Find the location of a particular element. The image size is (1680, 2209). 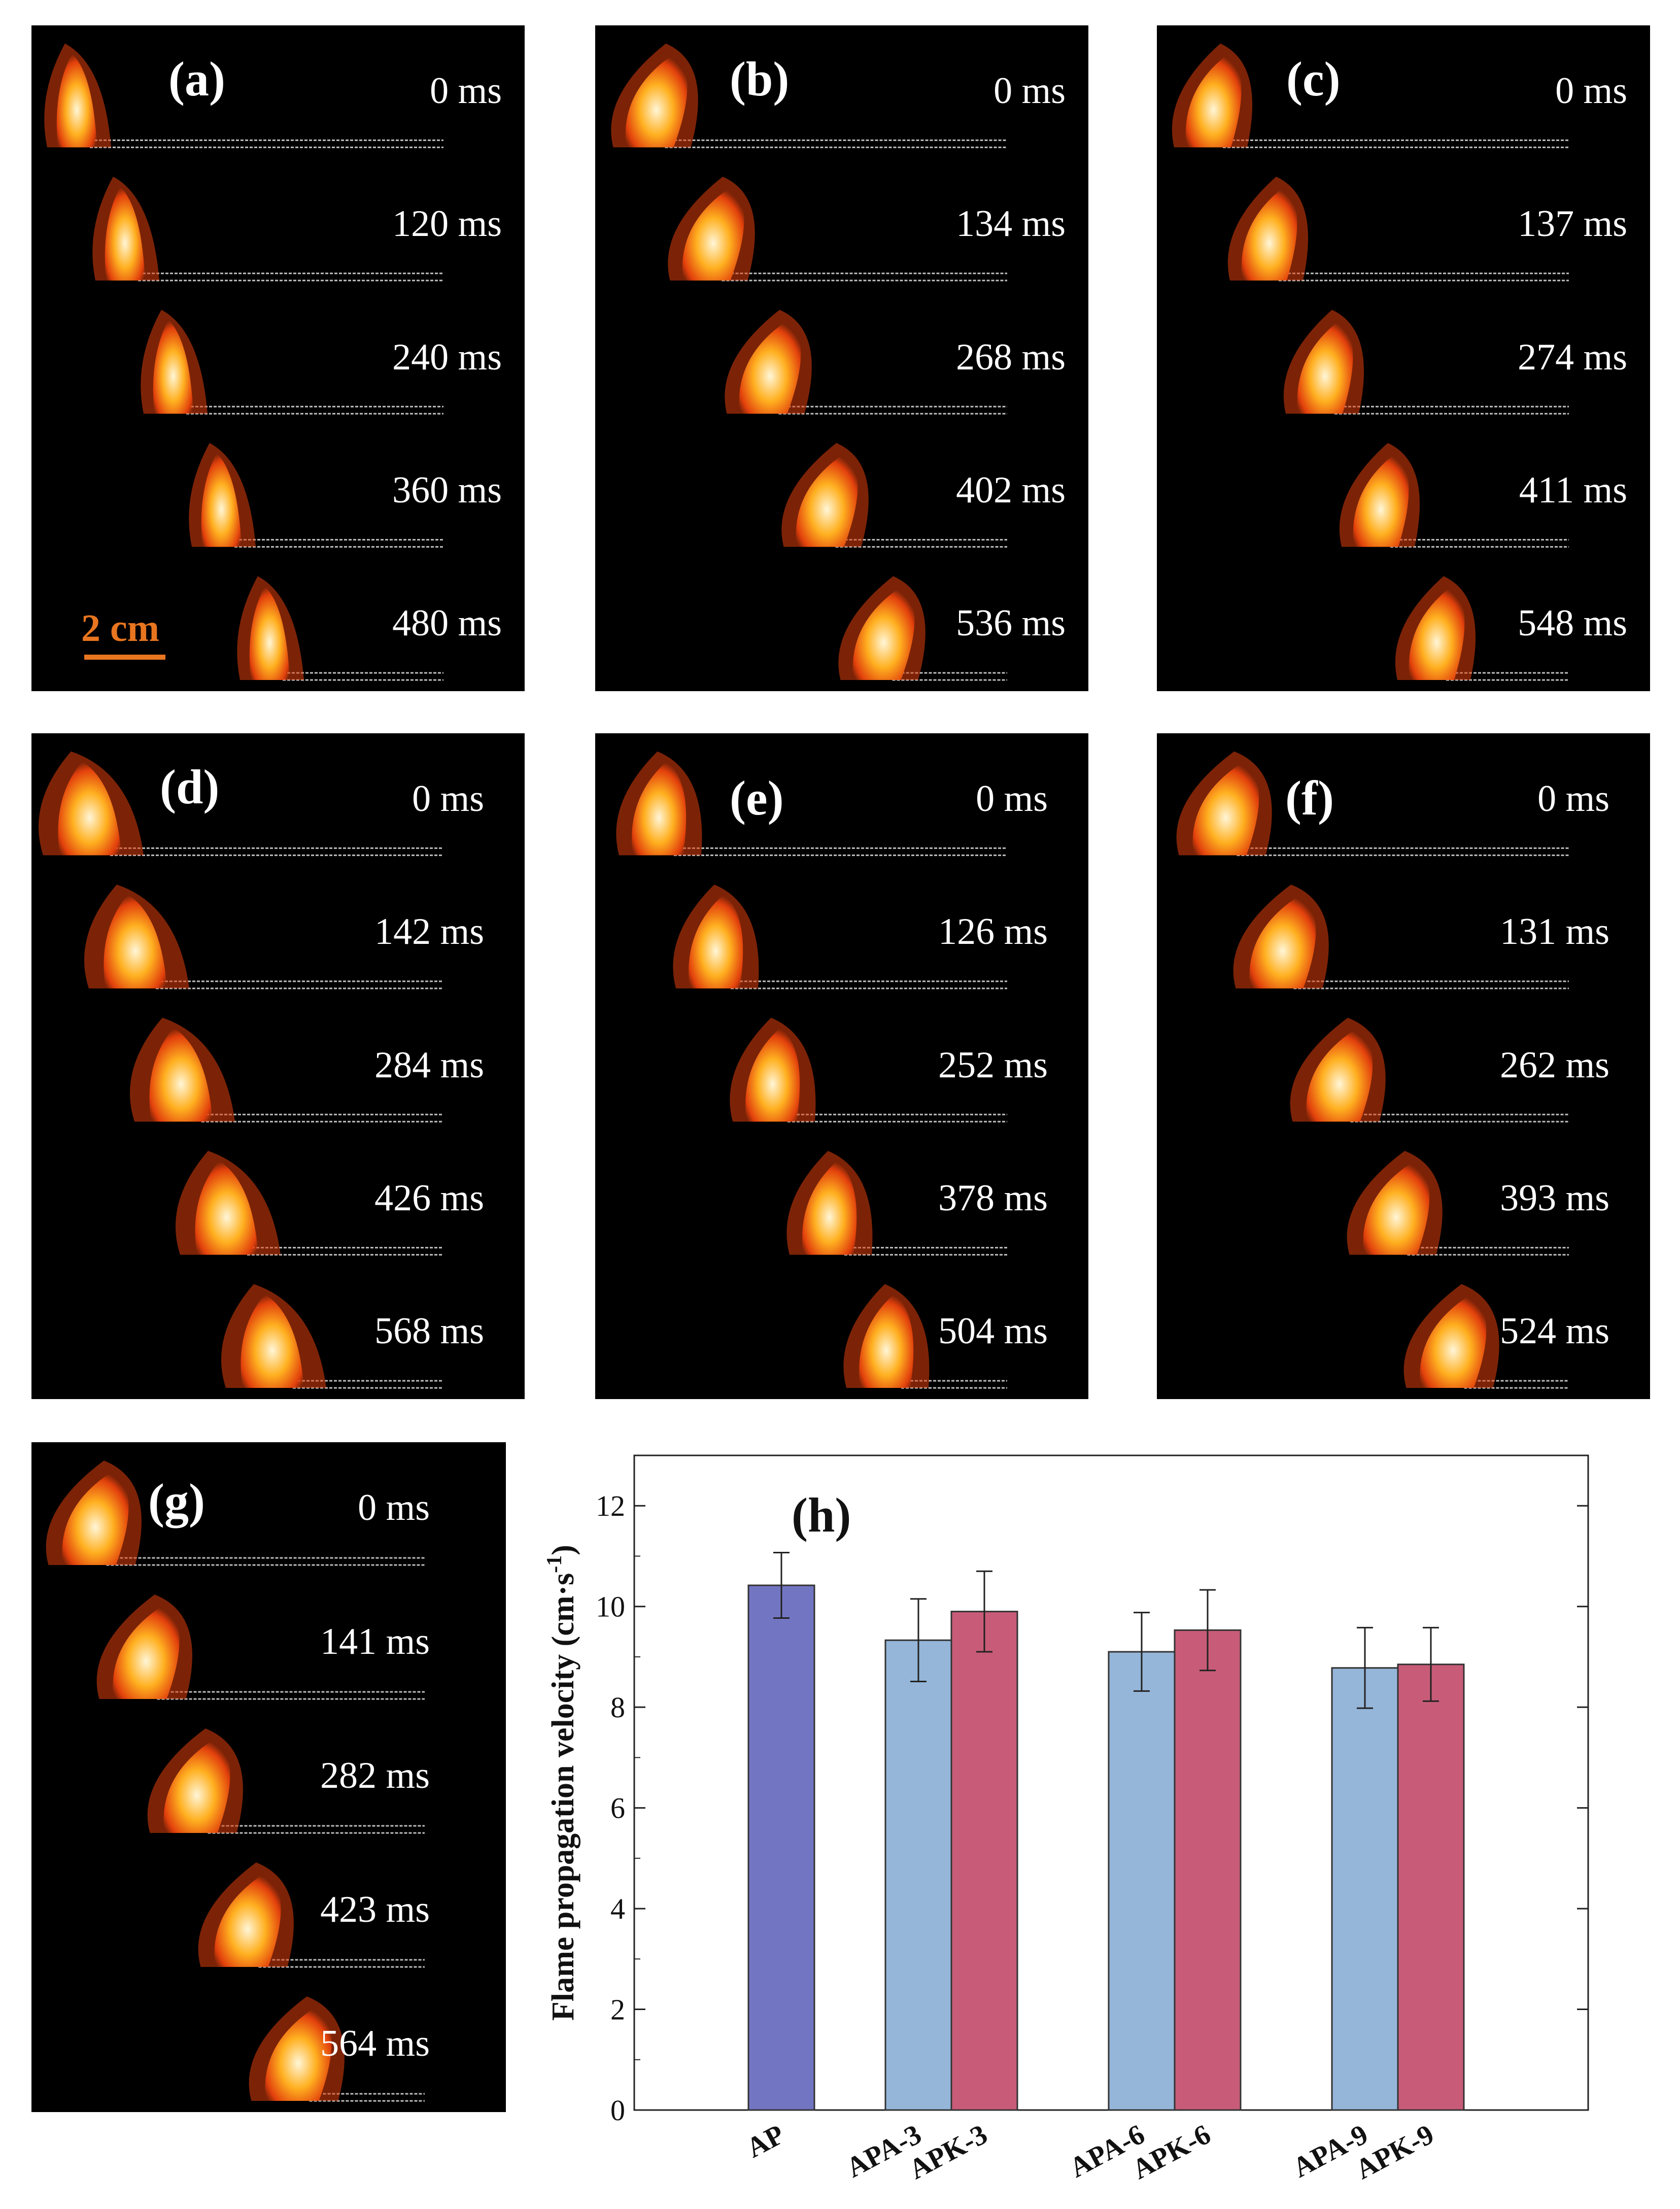

time-label: 262 ms is located at coordinates (1554, 1065).